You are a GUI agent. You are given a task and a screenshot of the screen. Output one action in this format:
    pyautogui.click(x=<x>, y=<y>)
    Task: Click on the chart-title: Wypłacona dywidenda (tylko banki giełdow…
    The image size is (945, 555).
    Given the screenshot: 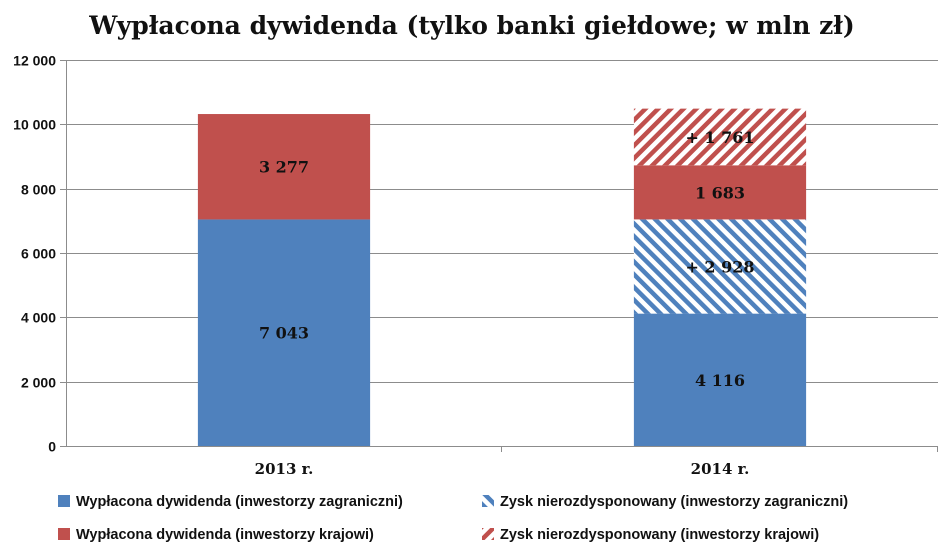 What is the action you would take?
    pyautogui.click(x=471, y=25)
    